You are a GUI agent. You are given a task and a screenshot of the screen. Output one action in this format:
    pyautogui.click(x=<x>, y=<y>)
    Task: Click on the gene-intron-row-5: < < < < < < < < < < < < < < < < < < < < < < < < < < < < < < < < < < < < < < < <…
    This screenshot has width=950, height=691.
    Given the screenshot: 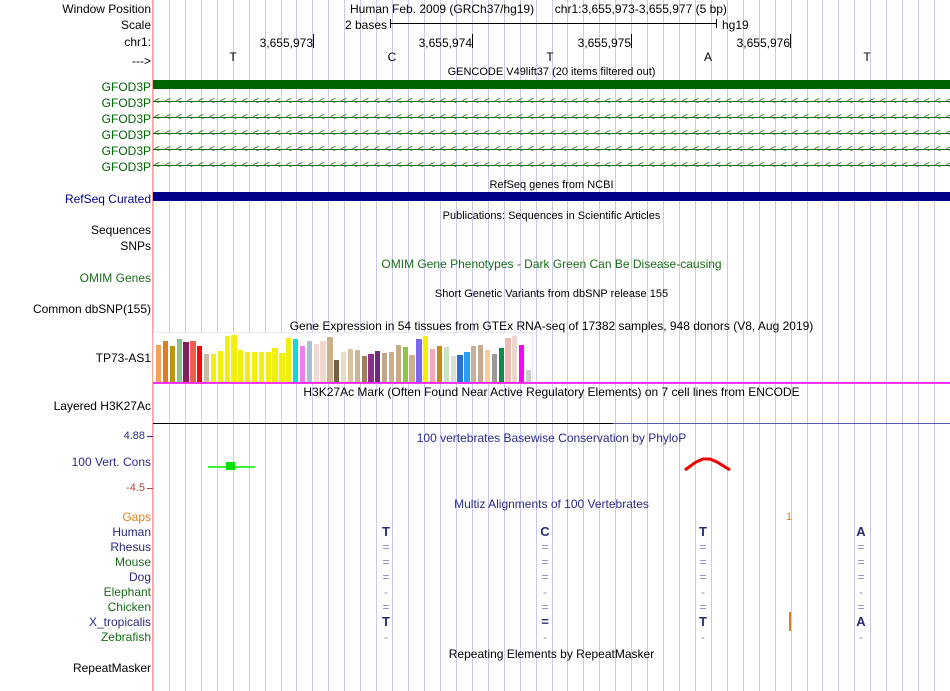 What is the action you would take?
    pyautogui.click(x=551, y=165)
    